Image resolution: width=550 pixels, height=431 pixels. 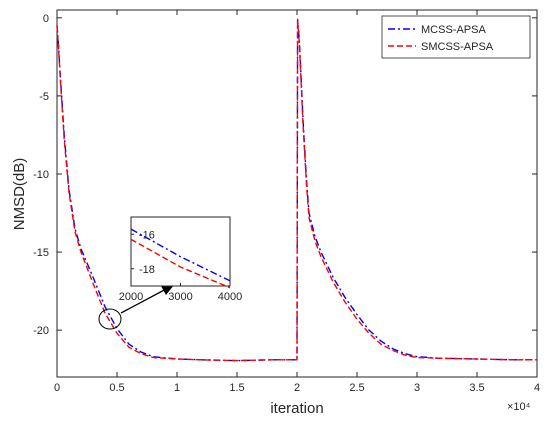 I want to click on y-tick-label: -5, so click(x=44, y=97).